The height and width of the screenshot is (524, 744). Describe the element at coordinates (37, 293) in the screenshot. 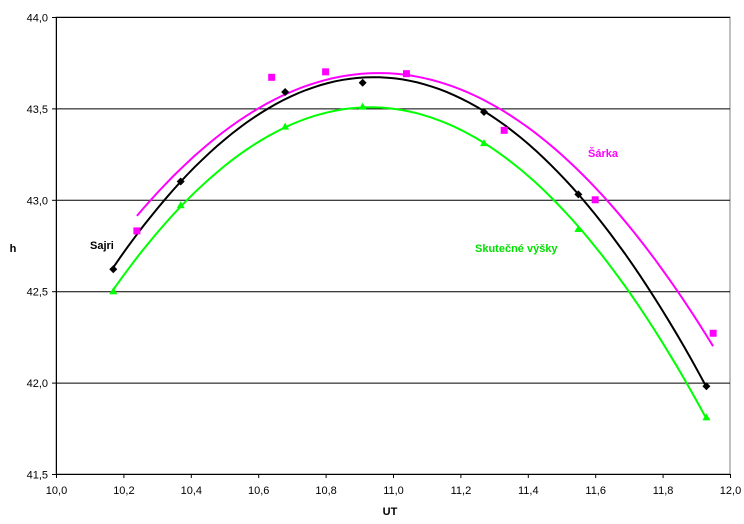

I see `y-tick-label: 42,5` at that location.